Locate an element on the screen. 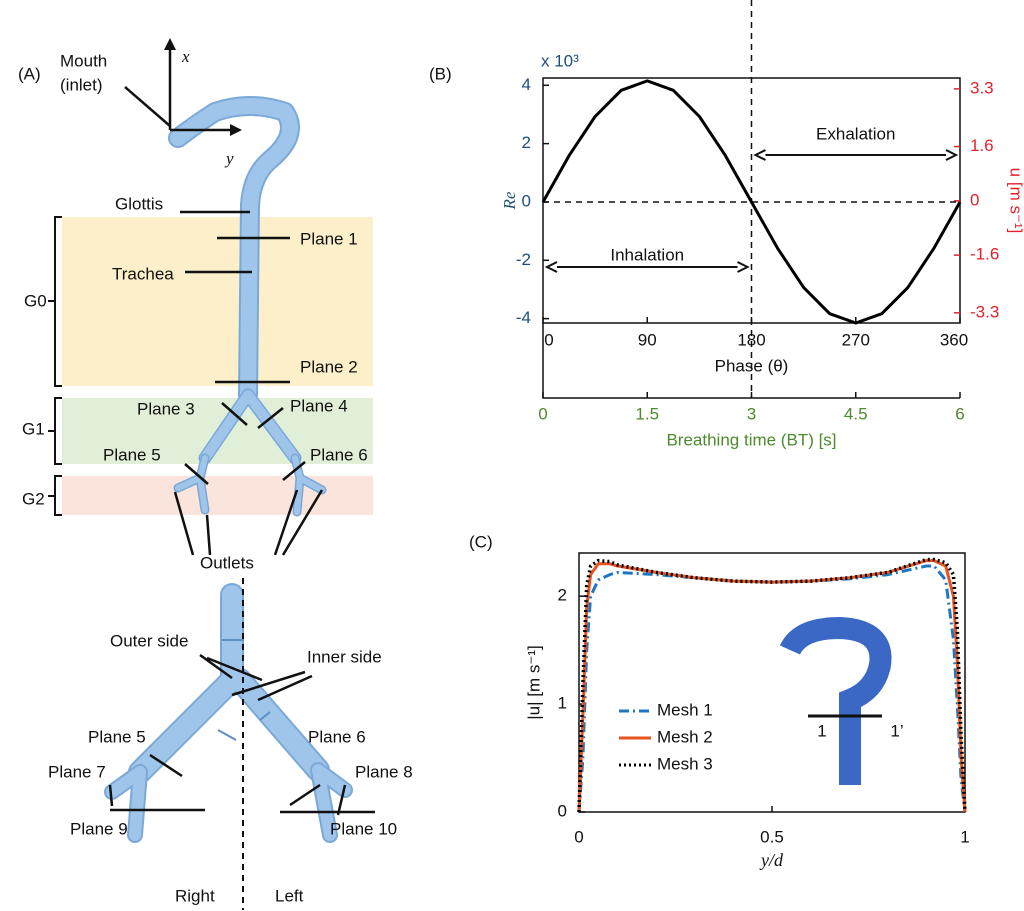  label: Plane 8 is located at coordinates (384, 771).